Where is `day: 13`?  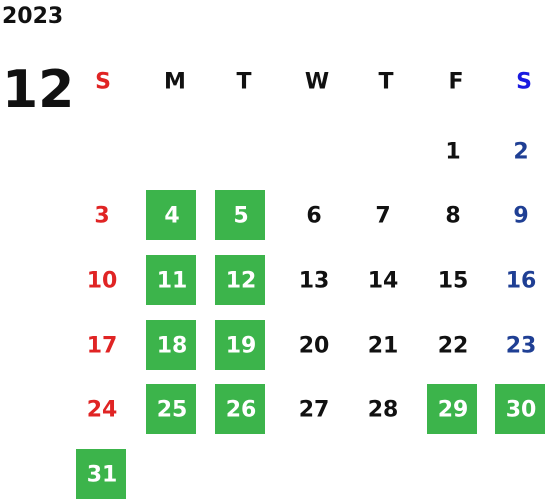
day: 13 is located at coordinates (314, 281).